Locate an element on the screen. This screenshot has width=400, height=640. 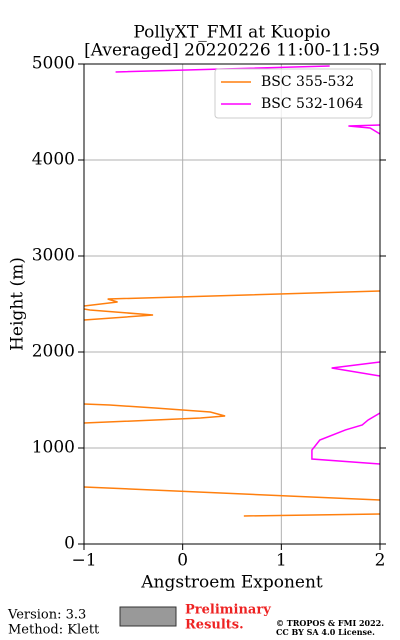
results: Results. is located at coordinates (214, 625).